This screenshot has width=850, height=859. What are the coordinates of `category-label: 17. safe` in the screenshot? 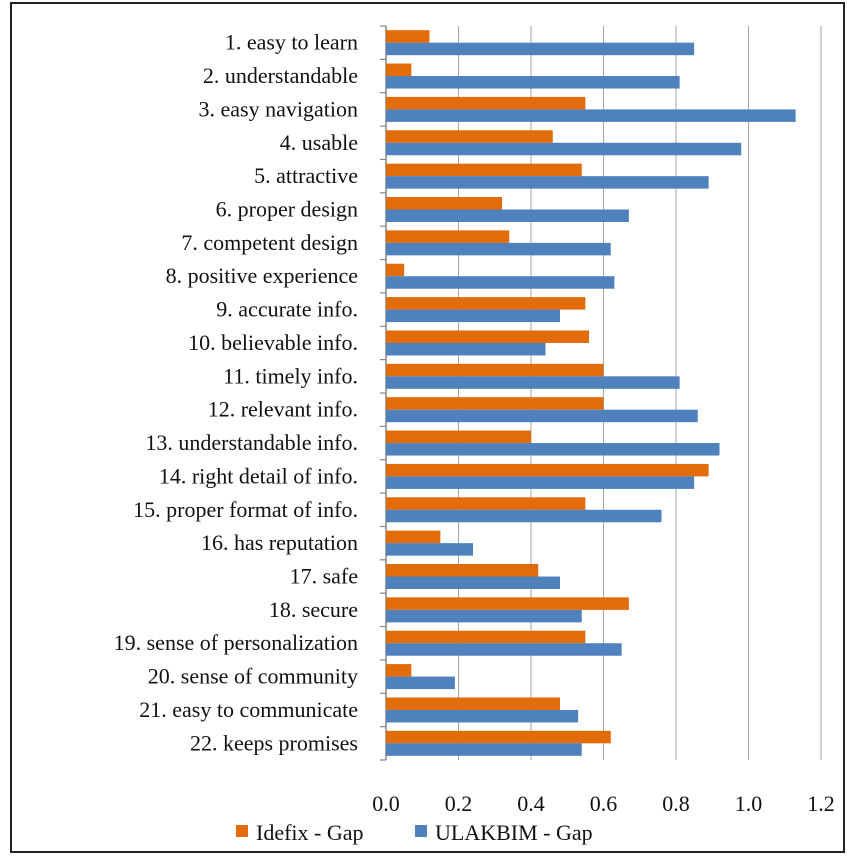 It's located at (324, 576).